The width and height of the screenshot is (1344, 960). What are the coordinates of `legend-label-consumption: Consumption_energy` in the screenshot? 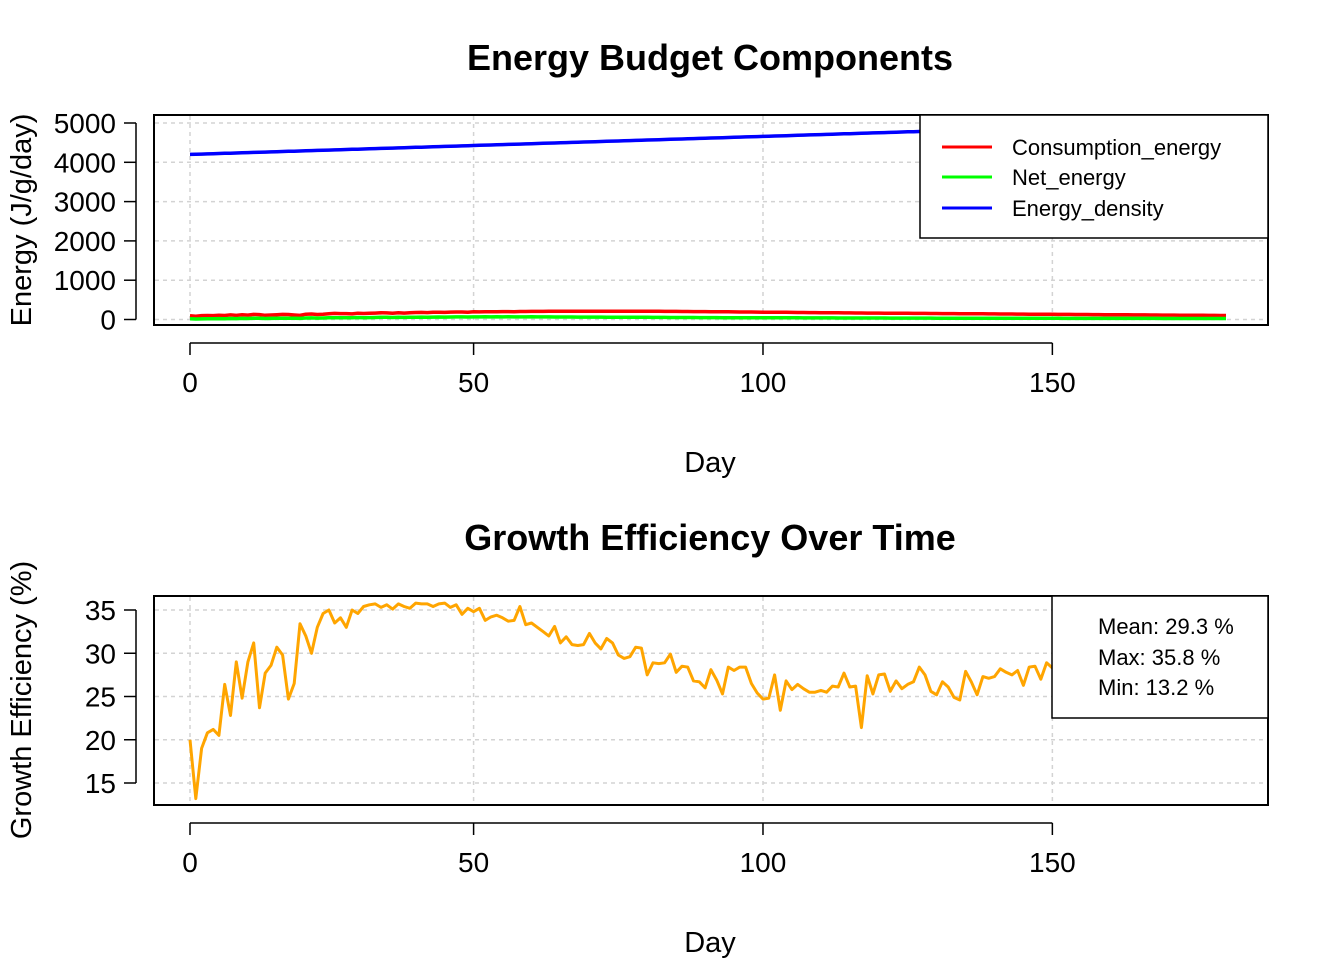 It's located at (1116, 147).